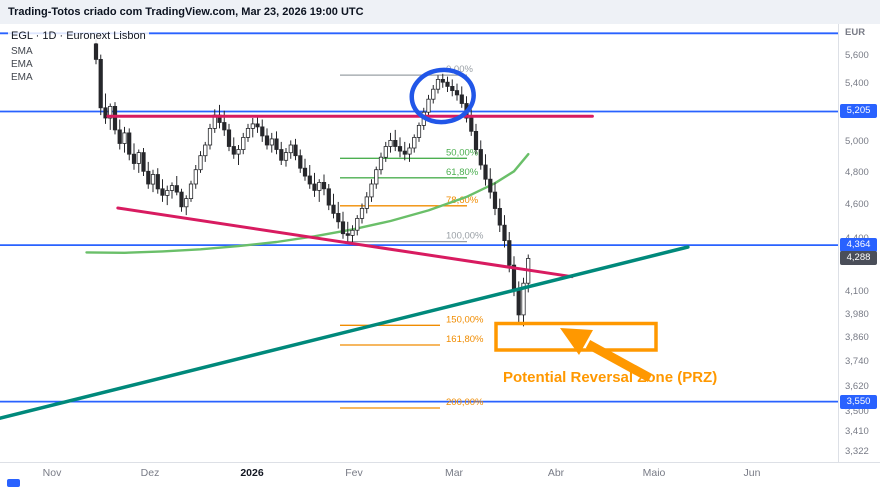 This screenshot has width=880, height=490. Describe the element at coordinates (465, 402) in the screenshot. I see `fib-level-label: 200,00%` at that location.